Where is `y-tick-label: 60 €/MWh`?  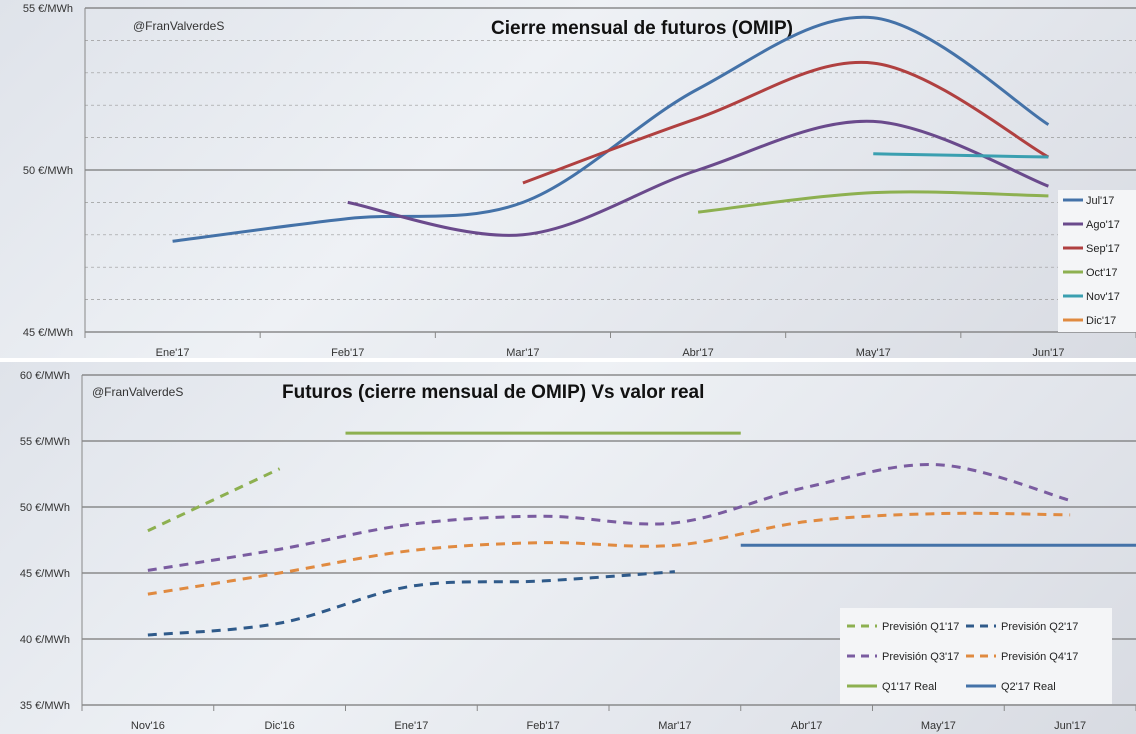
y-tick-label: 60 €/MWh is located at coordinates (45, 376).